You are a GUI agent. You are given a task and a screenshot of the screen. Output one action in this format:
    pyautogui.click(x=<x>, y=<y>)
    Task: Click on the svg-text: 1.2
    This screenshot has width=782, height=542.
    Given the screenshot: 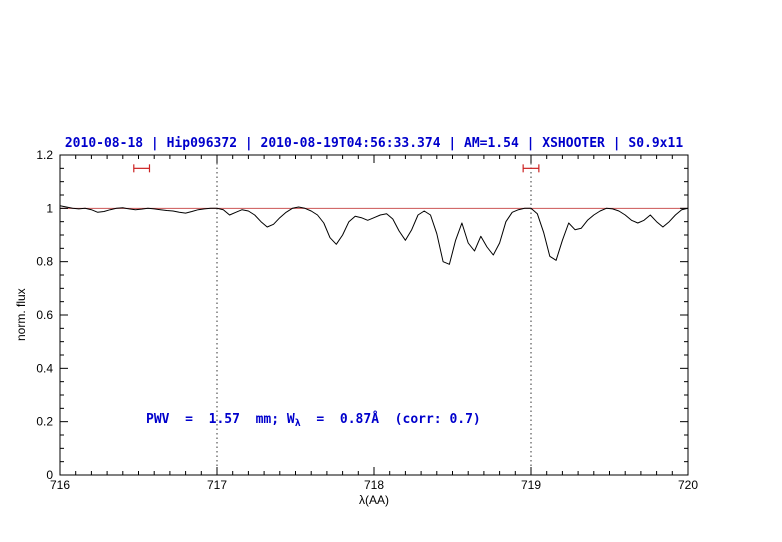 What is the action you would take?
    pyautogui.click(x=44, y=155)
    